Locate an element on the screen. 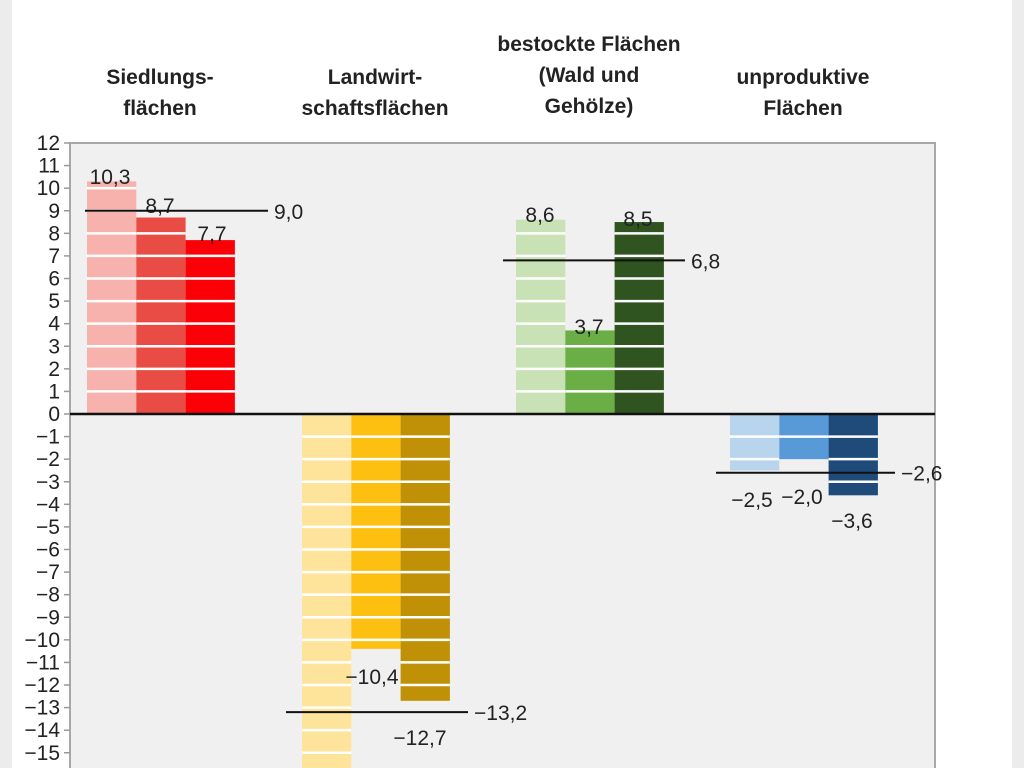 Image resolution: width=1024 pixels, height=768 pixels. y-tick-label: −14 is located at coordinates (42, 730).